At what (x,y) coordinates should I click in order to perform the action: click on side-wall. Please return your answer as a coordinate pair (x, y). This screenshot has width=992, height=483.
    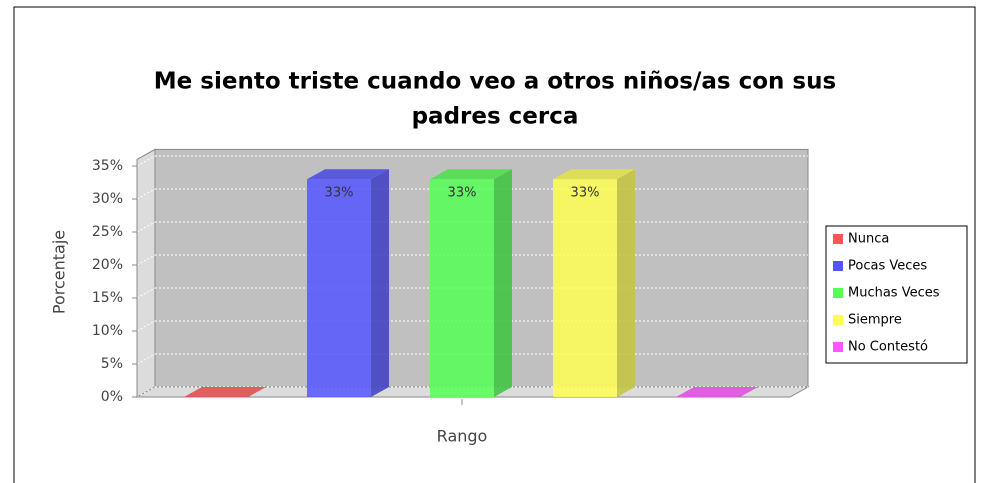
    Looking at the image, I should click on (146, 273).